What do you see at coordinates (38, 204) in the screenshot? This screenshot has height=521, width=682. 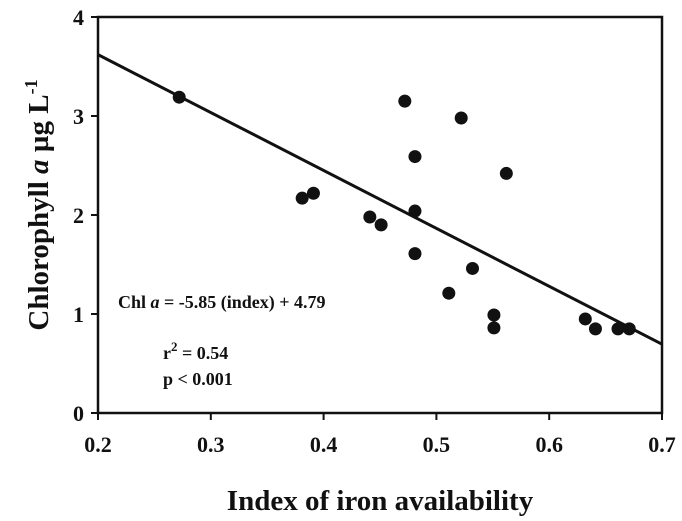 I see `y-axis-title: Chlorophyll a µg L-1` at bounding box center [38, 204].